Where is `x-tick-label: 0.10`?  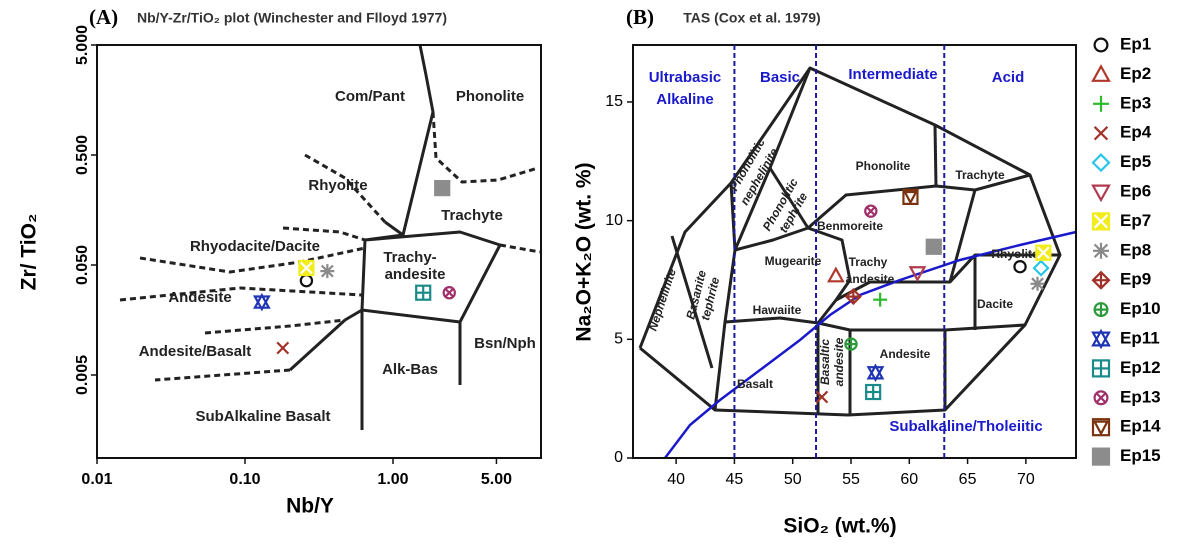
x-tick-label: 0.10 is located at coordinates (244, 479).